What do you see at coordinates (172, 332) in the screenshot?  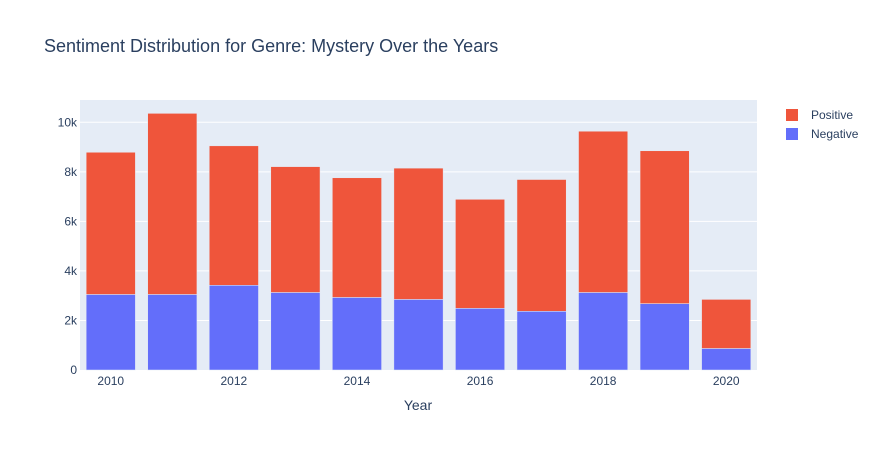 I see `bar-negative-2011` at bounding box center [172, 332].